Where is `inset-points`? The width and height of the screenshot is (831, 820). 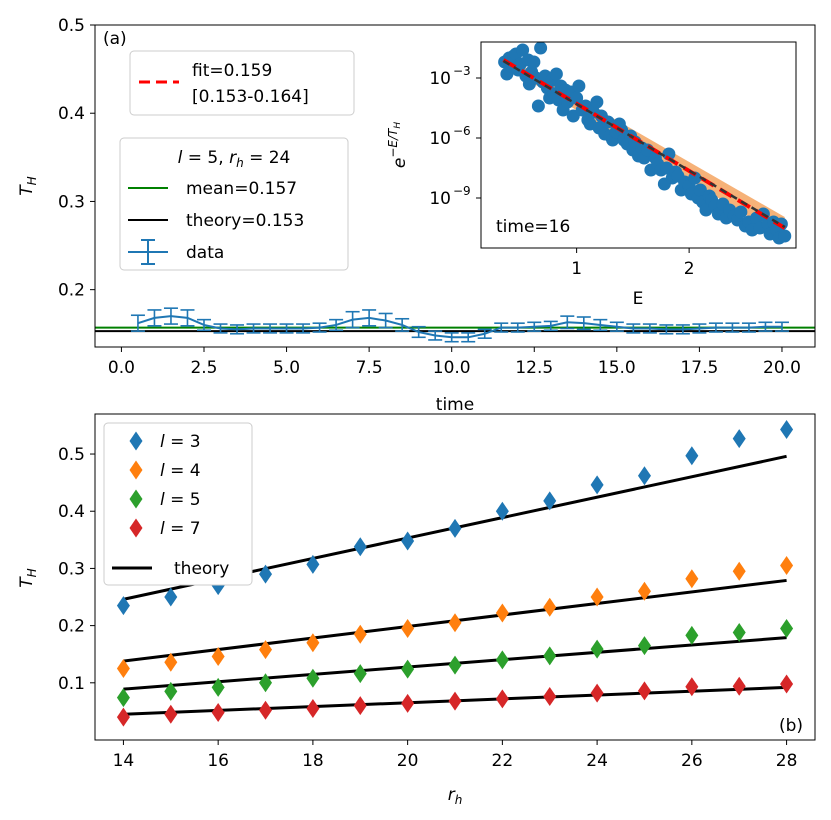
inset-points is located at coordinates (645, 143).